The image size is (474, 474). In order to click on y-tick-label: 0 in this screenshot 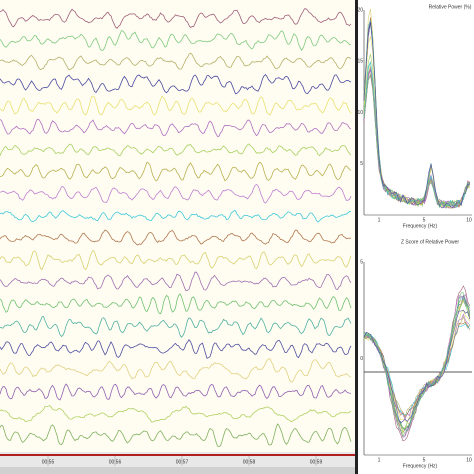, I will do `click(361, 359)`.